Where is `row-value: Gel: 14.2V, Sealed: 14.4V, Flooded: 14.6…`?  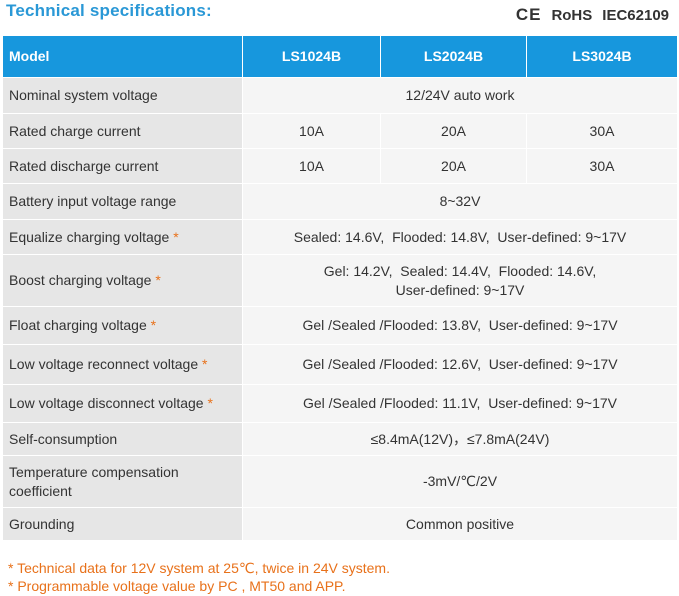 row-value: Gel: 14.2V, Sealed: 14.4V, Flooded: 14.6… is located at coordinates (460, 280).